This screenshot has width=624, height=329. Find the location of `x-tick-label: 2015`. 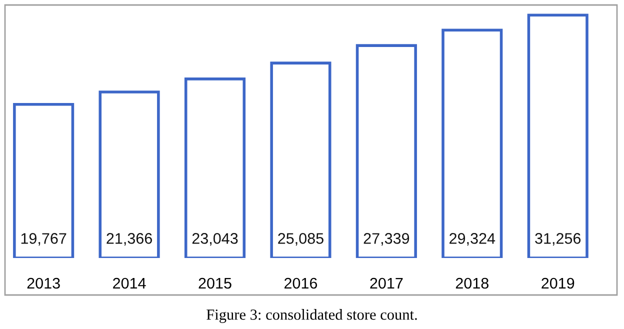

x-tick-label: 2015 is located at coordinates (215, 283).